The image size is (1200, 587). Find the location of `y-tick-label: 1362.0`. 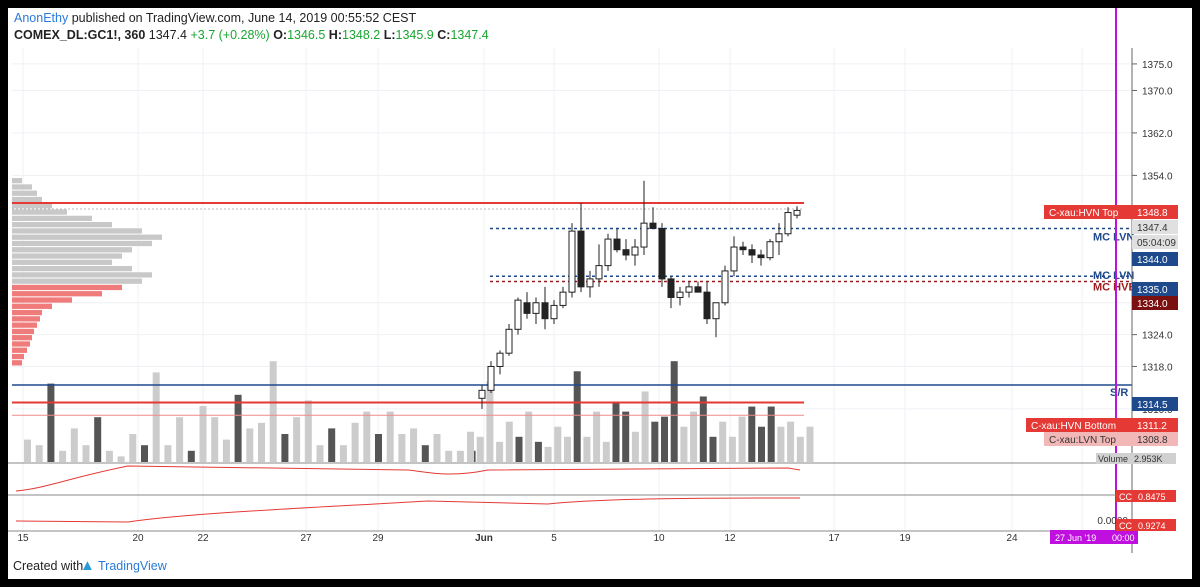

y-tick-label: 1362.0 is located at coordinates (1157, 134).